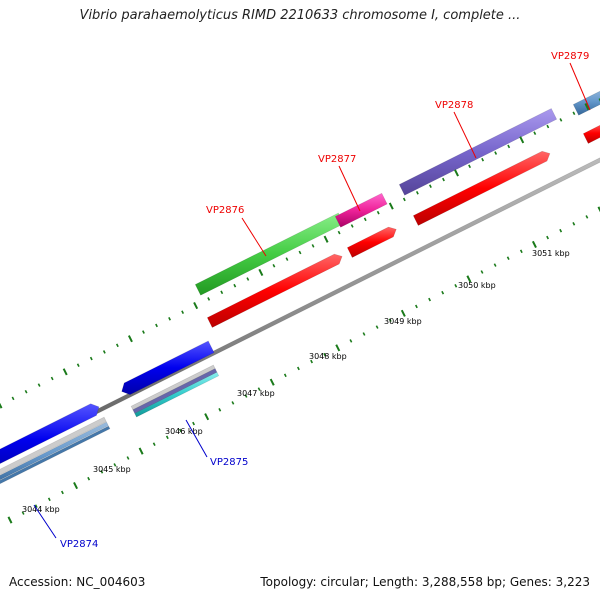  I want to click on leader-line-VP2878, so click(465, 135).